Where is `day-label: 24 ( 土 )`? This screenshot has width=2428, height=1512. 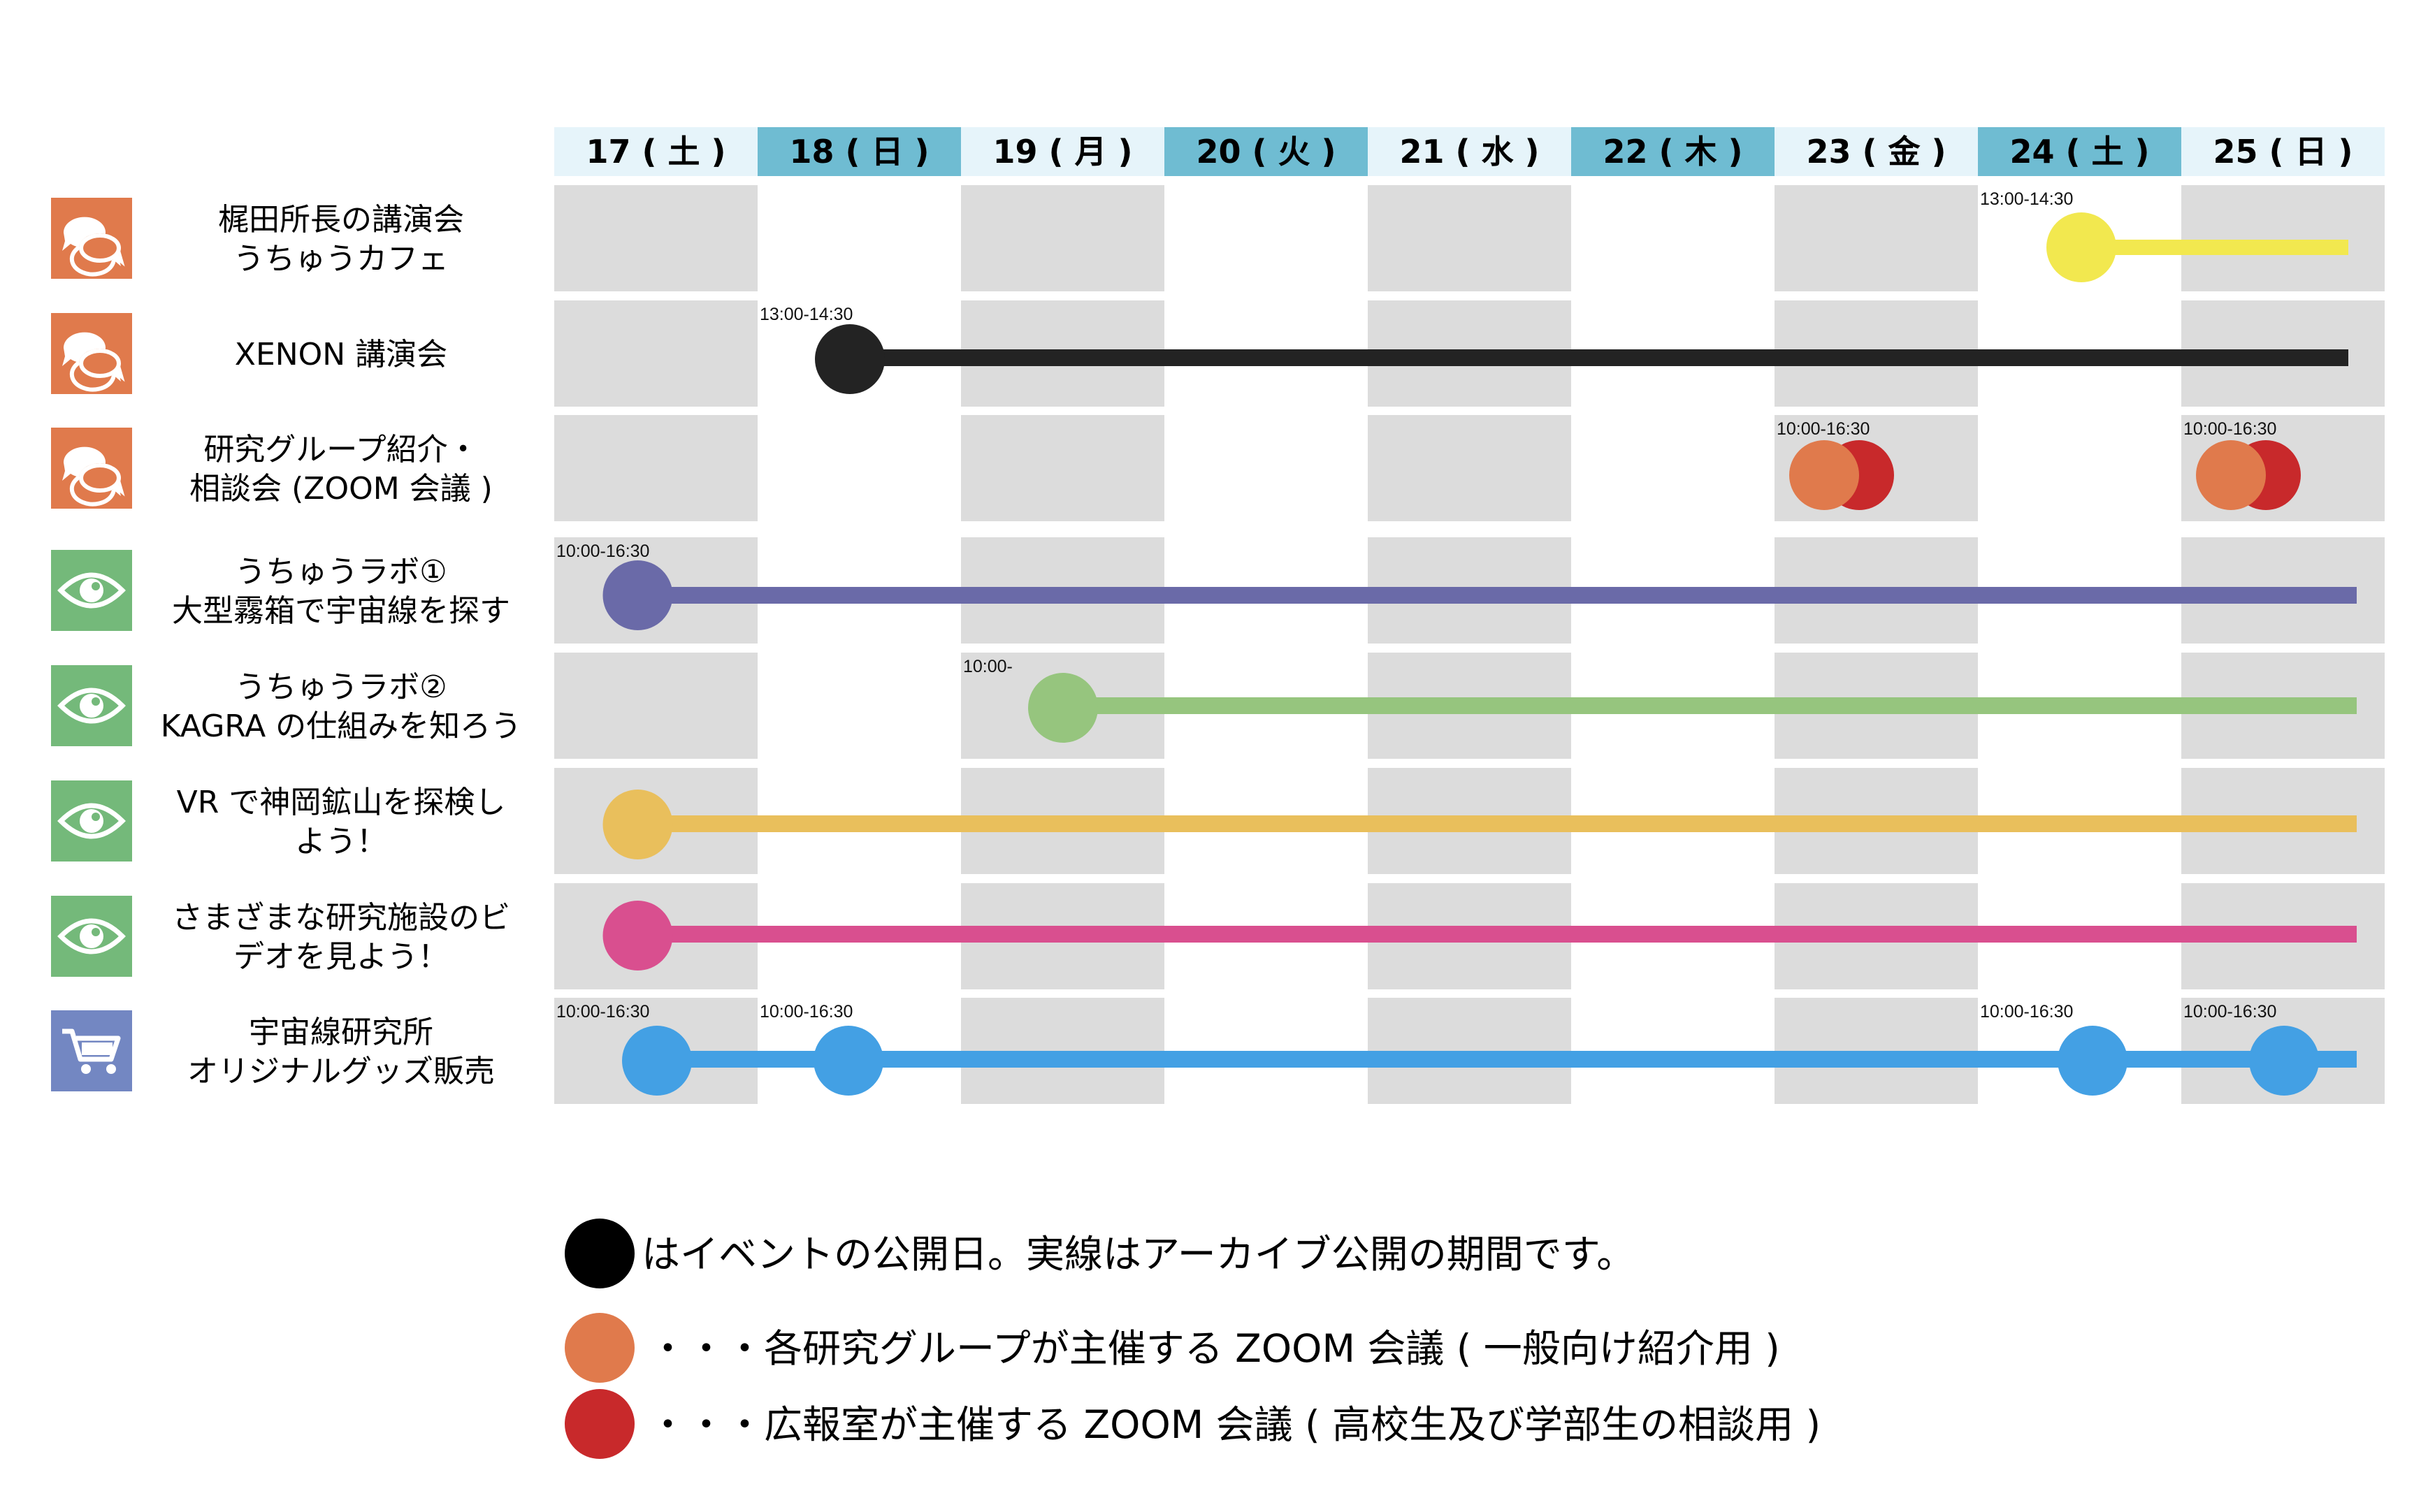
day-label: 24 ( 土 ) is located at coordinates (2079, 151).